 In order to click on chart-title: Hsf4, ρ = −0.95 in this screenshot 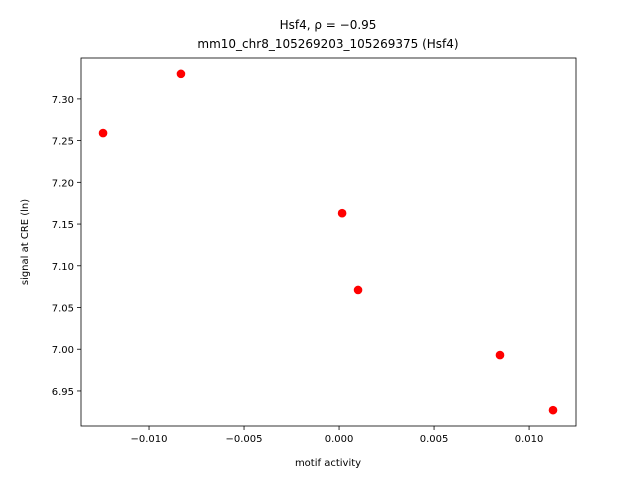, I will do `click(328, 25)`.